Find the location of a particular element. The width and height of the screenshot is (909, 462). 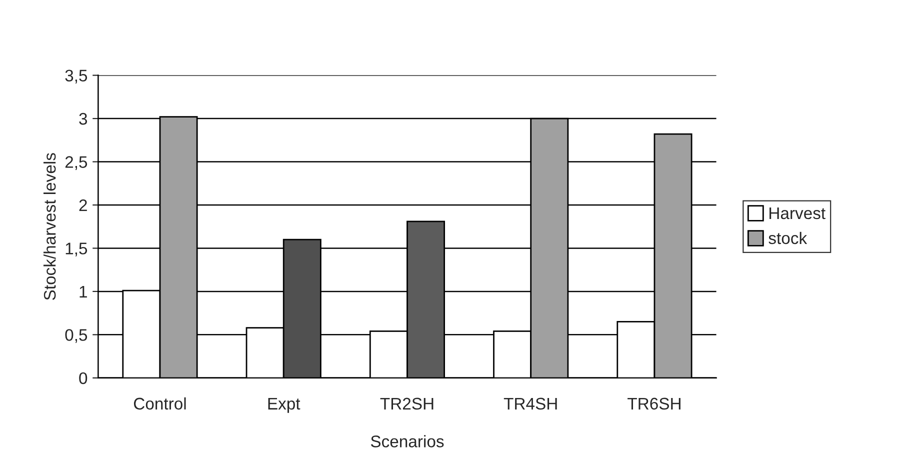

y-tick-label: 2,5 is located at coordinates (76, 163).